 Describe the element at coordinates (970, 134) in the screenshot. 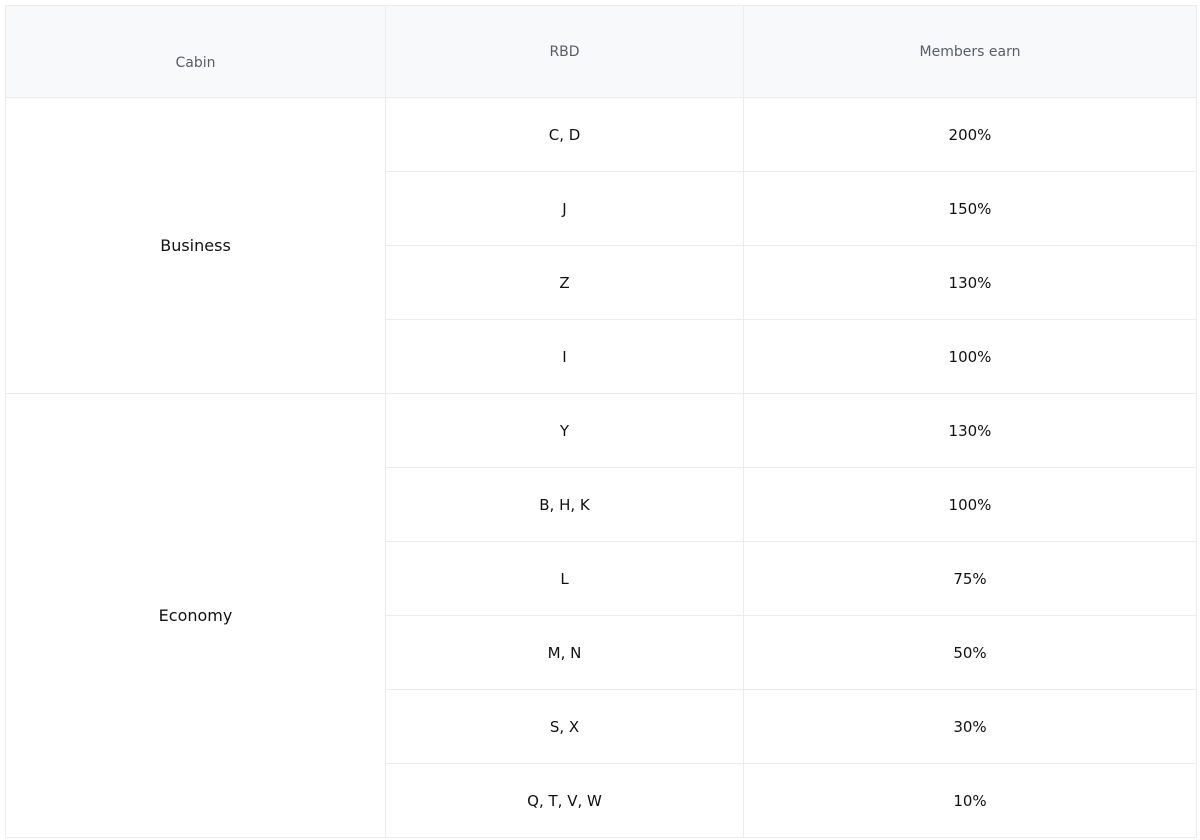

I see `members-earn-cell: 200%` at that location.